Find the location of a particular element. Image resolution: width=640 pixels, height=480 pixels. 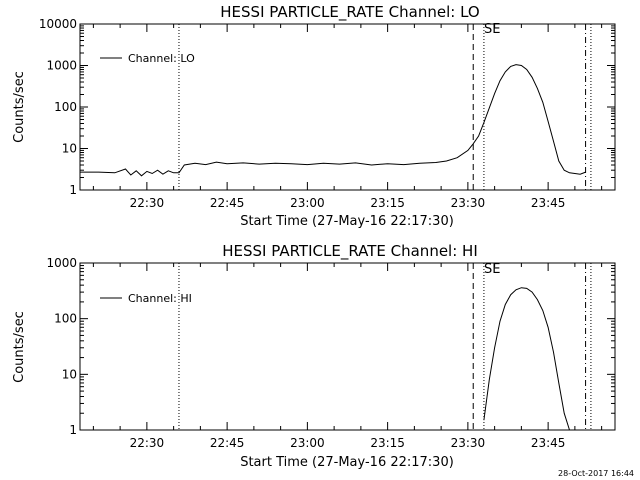

chart-title: HESSI PARTICLE_RATE Channel: HI is located at coordinates (350, 251).